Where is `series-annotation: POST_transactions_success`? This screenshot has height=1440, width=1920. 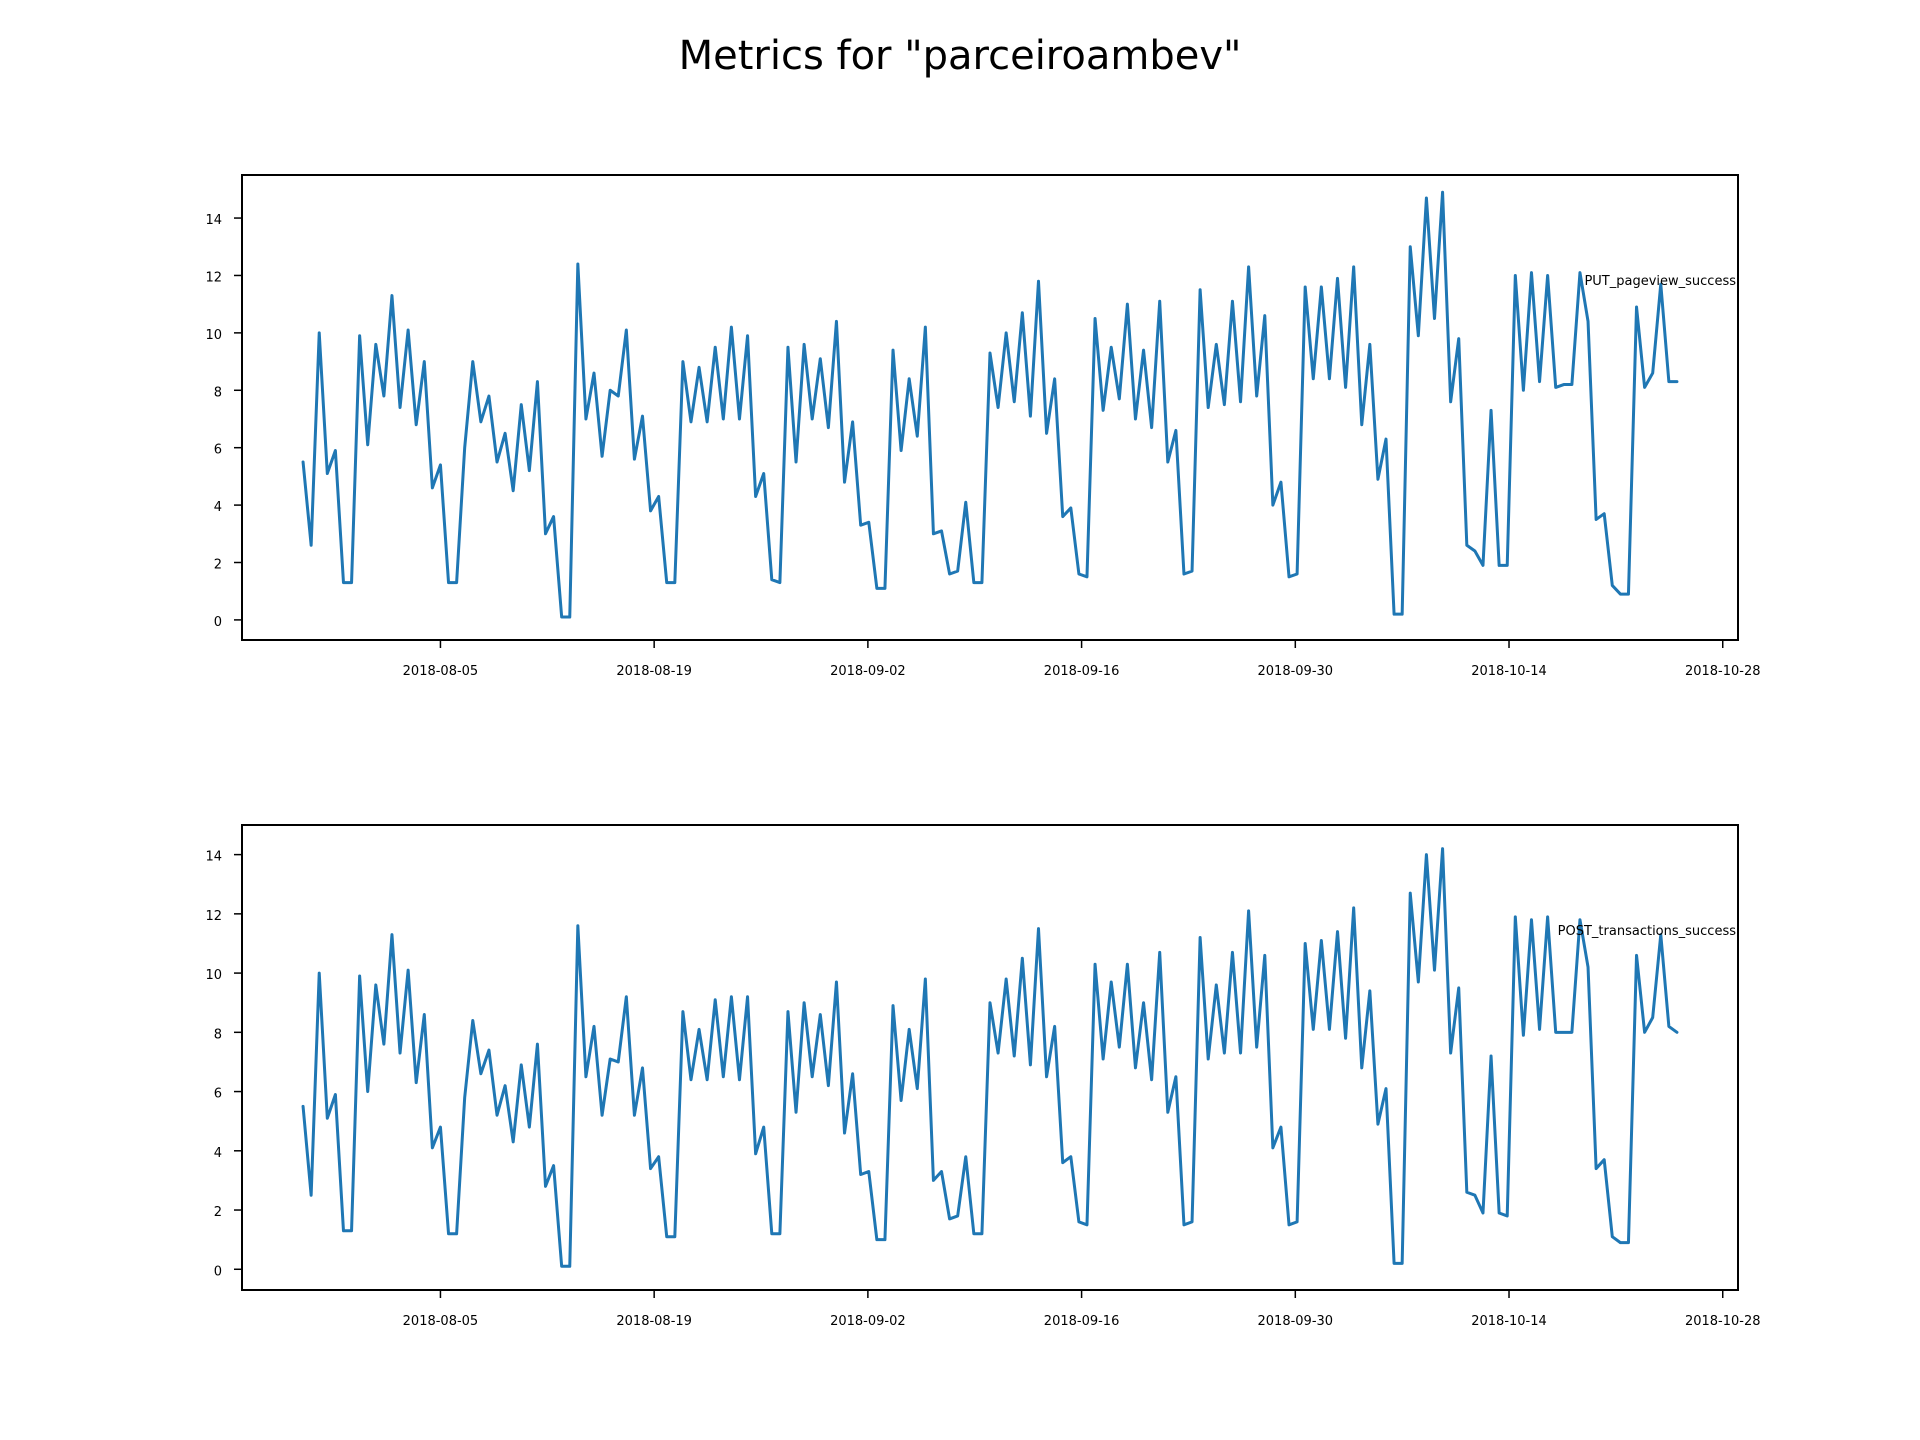
series-annotation: POST_transactions_success is located at coordinates (1647, 931).